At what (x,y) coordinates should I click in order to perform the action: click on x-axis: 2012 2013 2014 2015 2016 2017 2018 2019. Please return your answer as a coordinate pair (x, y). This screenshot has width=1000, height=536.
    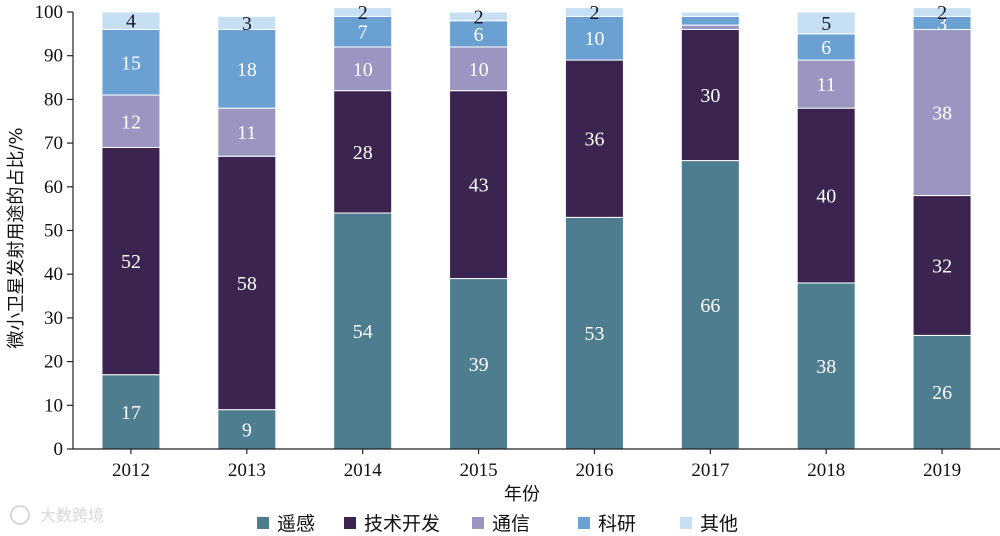
    Looking at the image, I should click on (536, 464).